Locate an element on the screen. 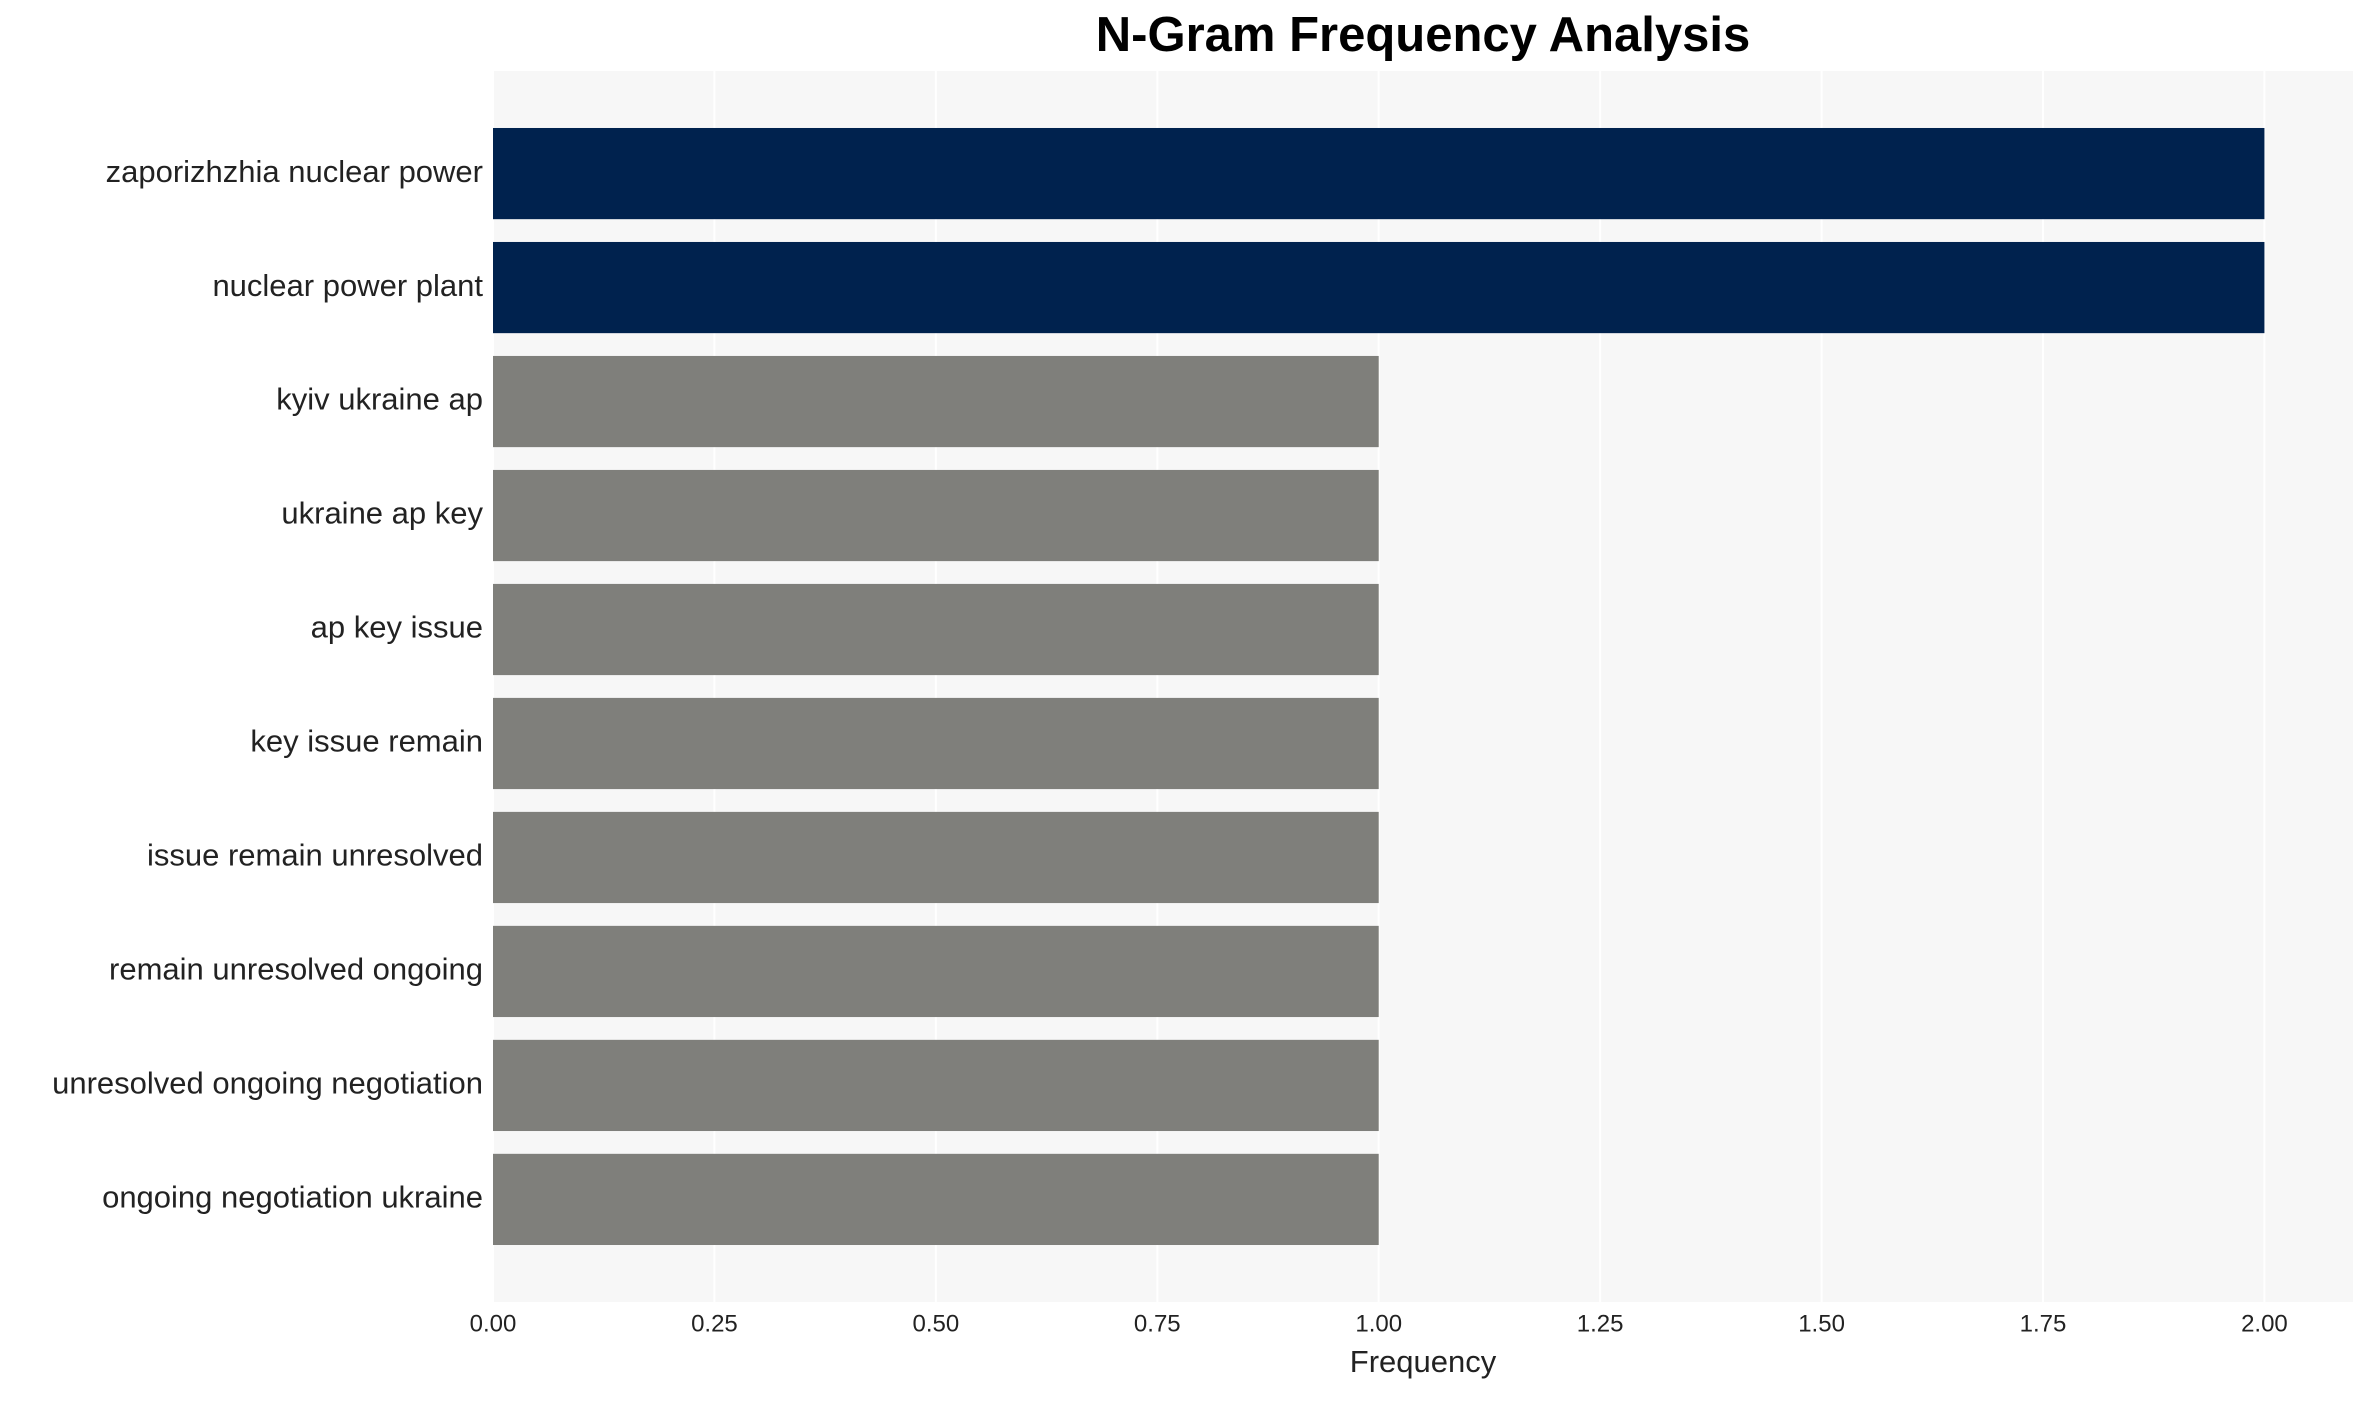  x-tick-label: 1.75 is located at coordinates (2043, 1323).